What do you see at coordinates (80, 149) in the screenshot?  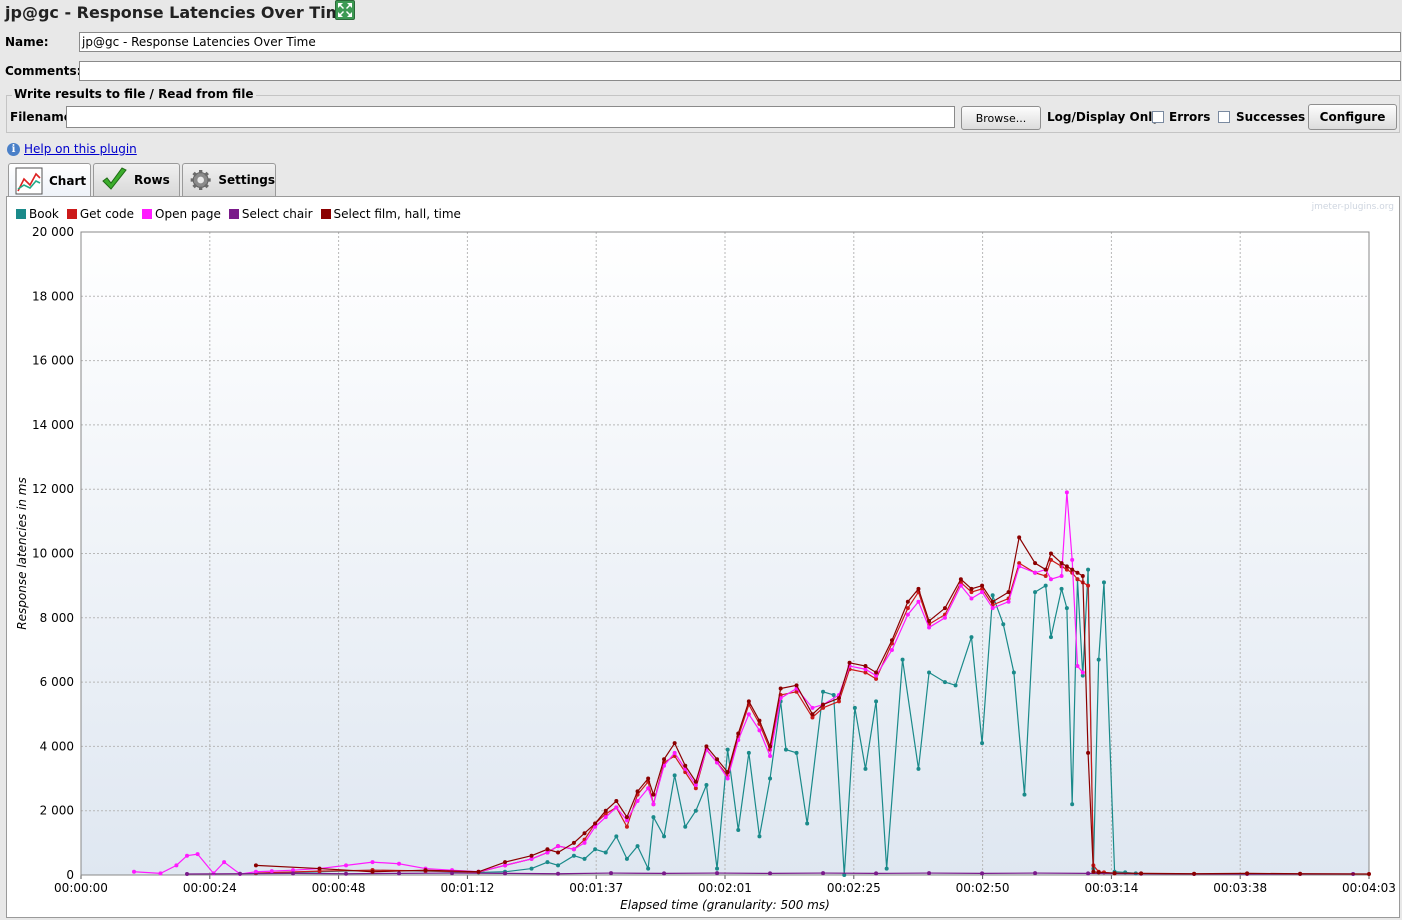 I see `help-link: Help on this plugin` at bounding box center [80, 149].